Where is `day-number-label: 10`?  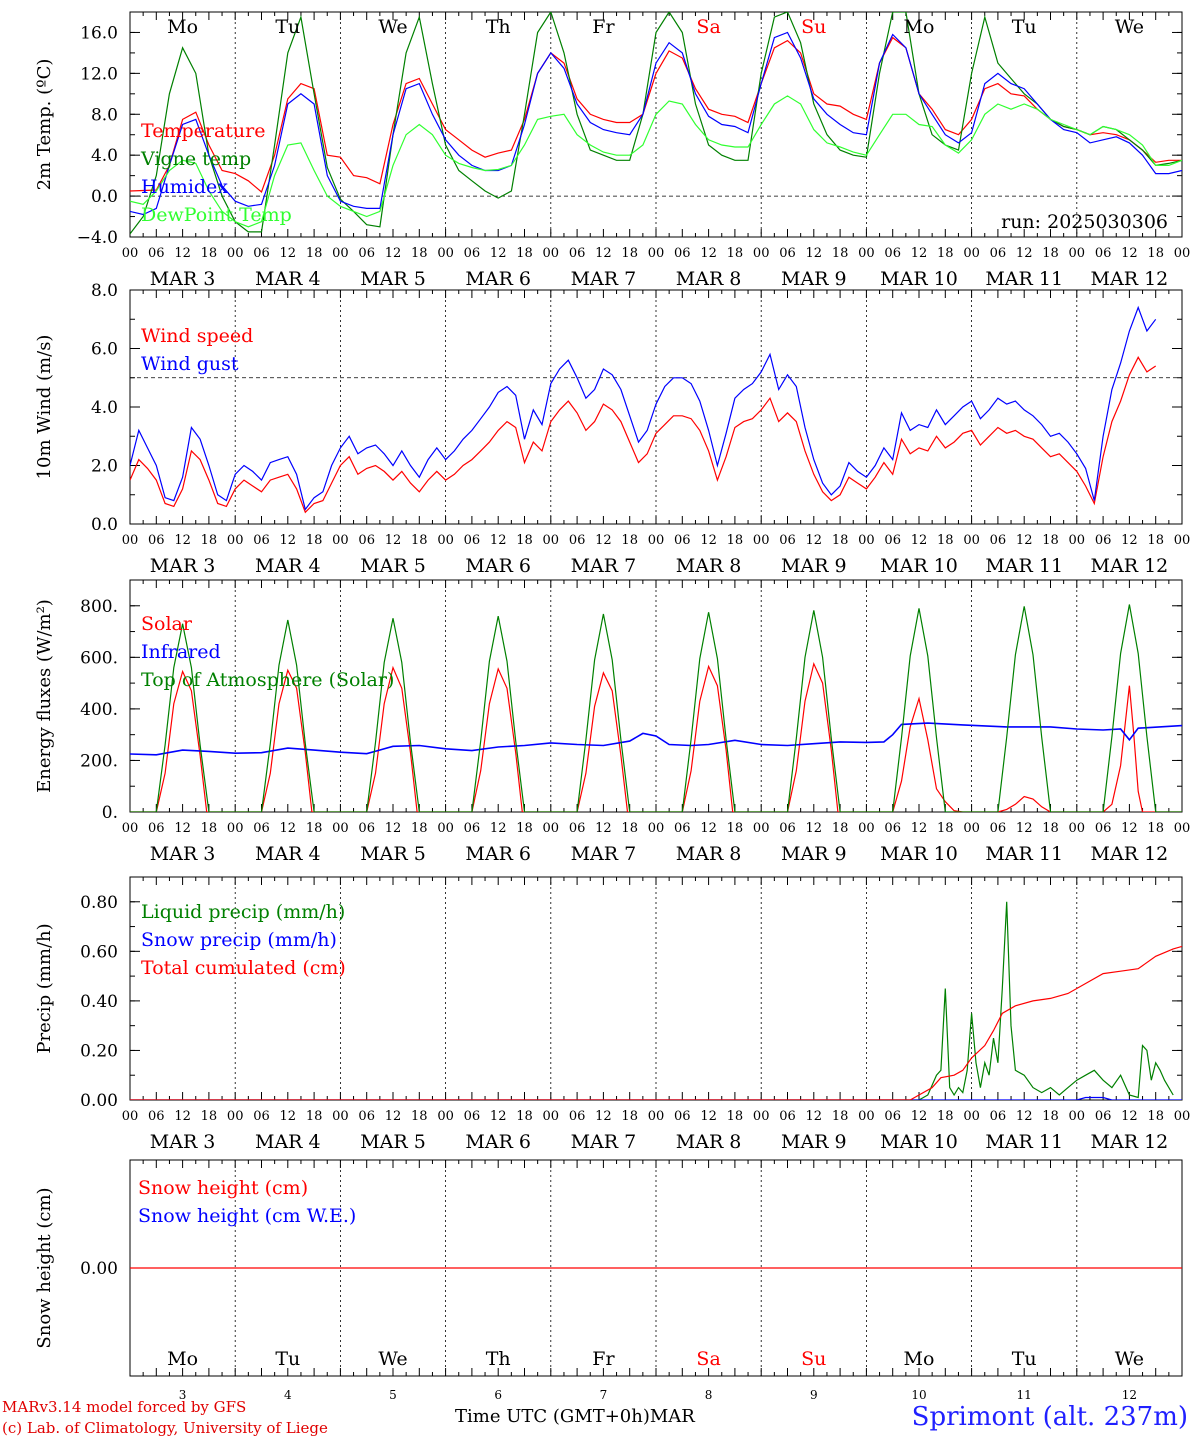
day-number-label: 10 is located at coordinates (918, 1395).